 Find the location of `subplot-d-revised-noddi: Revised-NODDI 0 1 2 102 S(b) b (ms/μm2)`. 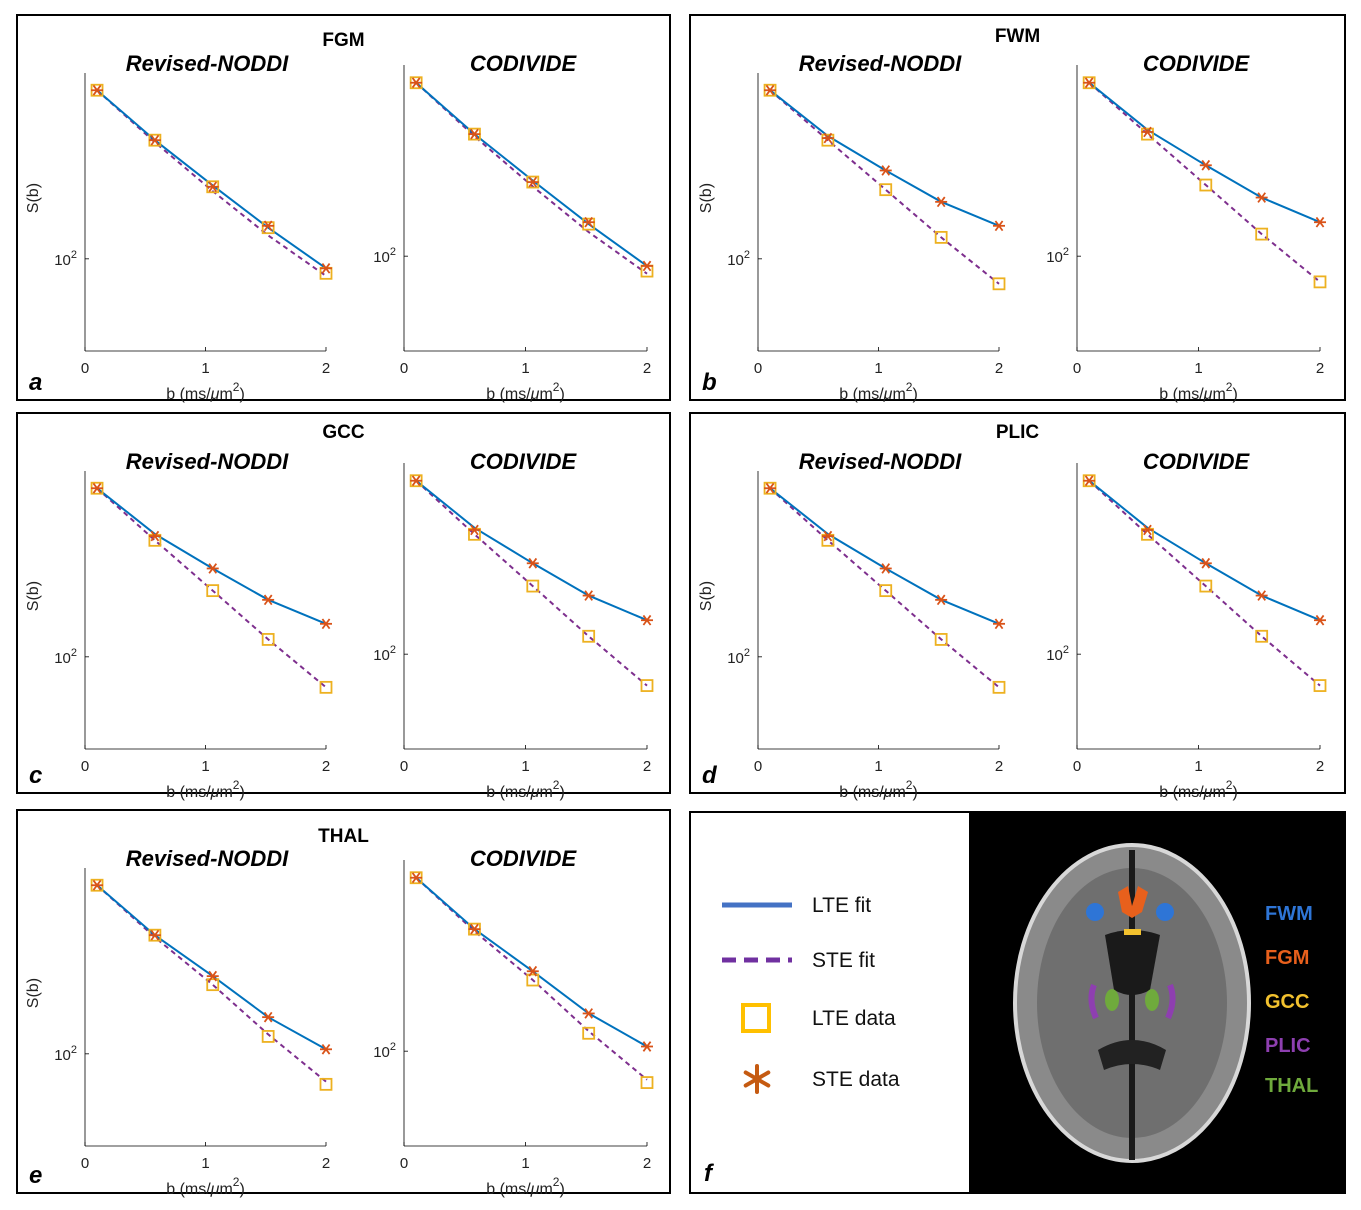

subplot-d-revised-noddi: Revised-NODDI 0 1 2 102 S(b) b (ms/μm2) is located at coordinates (852, 625).